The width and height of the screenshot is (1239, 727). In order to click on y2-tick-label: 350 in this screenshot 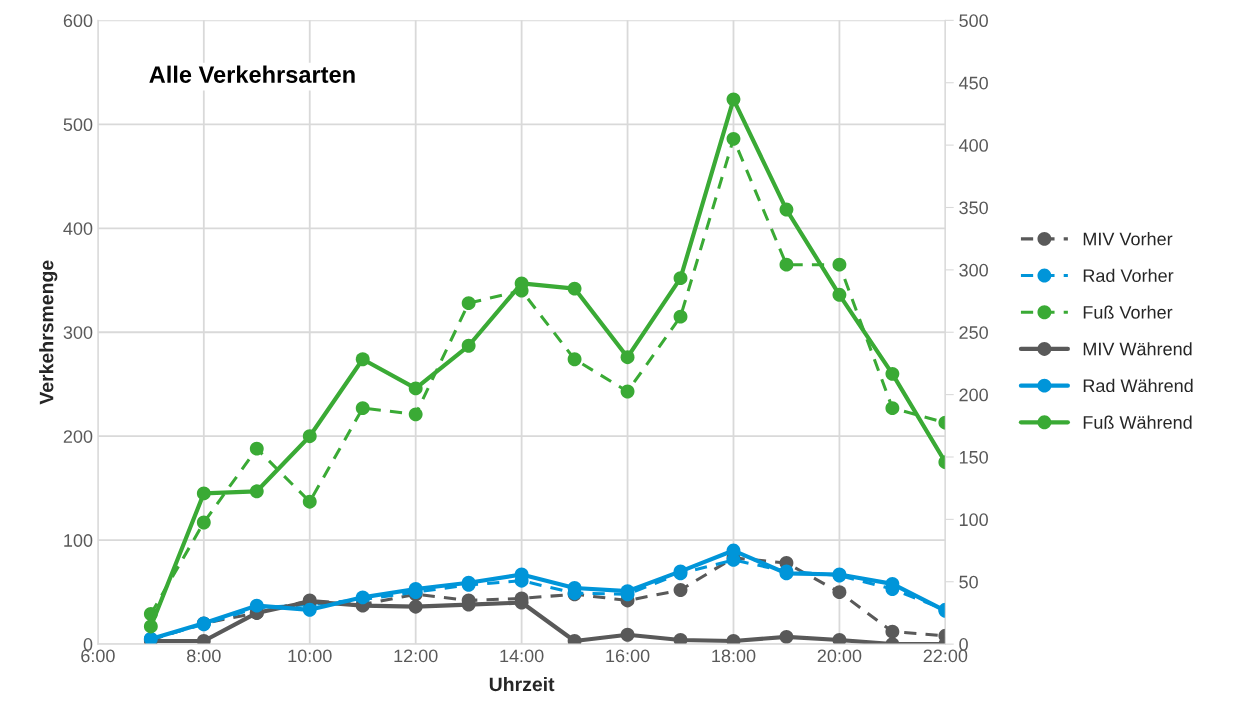, I will do `click(973, 208)`.